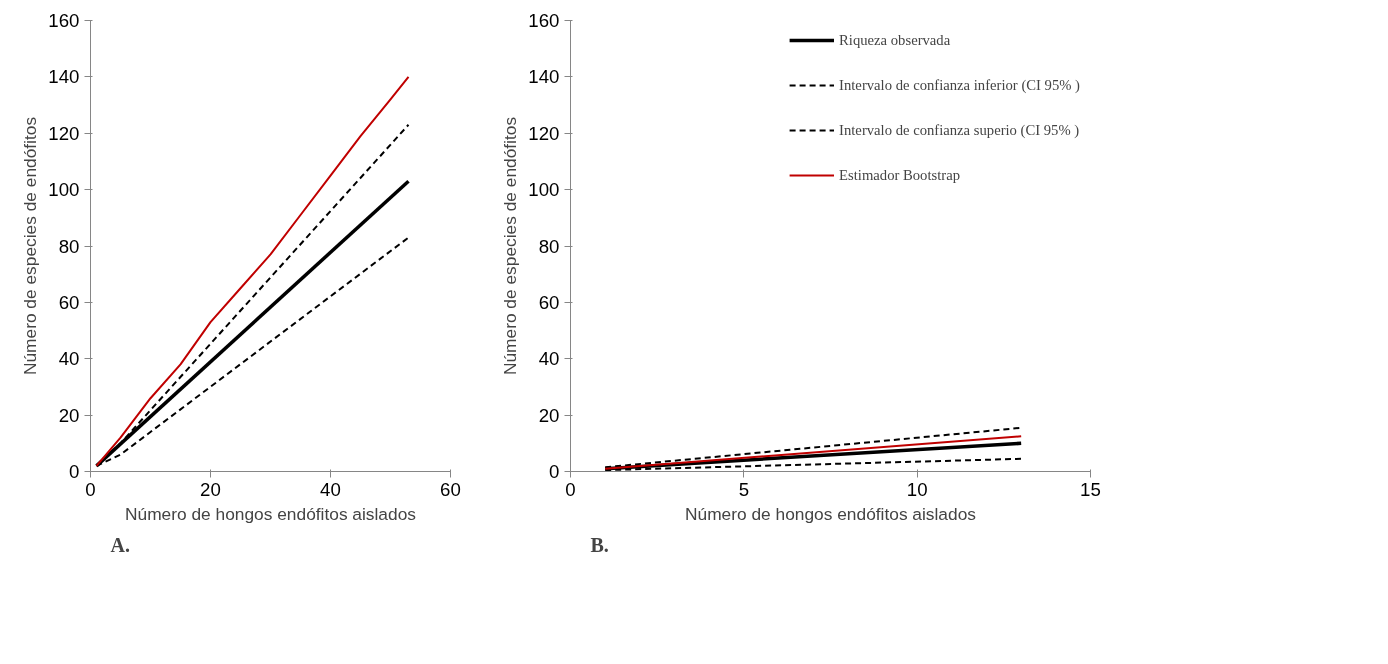 This screenshot has width=1388, height=664. What do you see at coordinates (917, 489) in the screenshot?
I see `x-tick-label: 10` at bounding box center [917, 489].